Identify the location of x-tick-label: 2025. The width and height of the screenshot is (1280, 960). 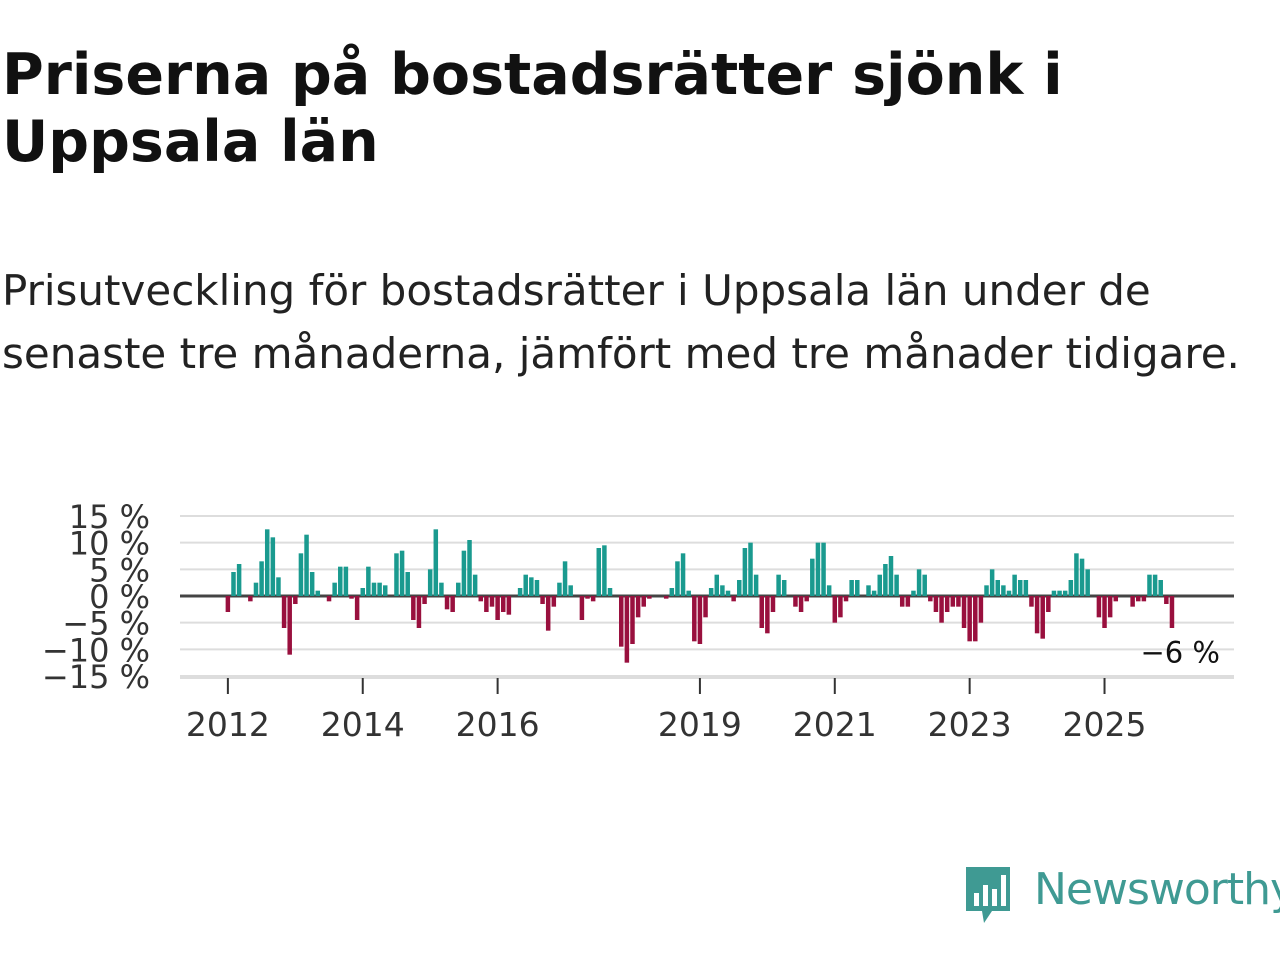
(1105, 724).